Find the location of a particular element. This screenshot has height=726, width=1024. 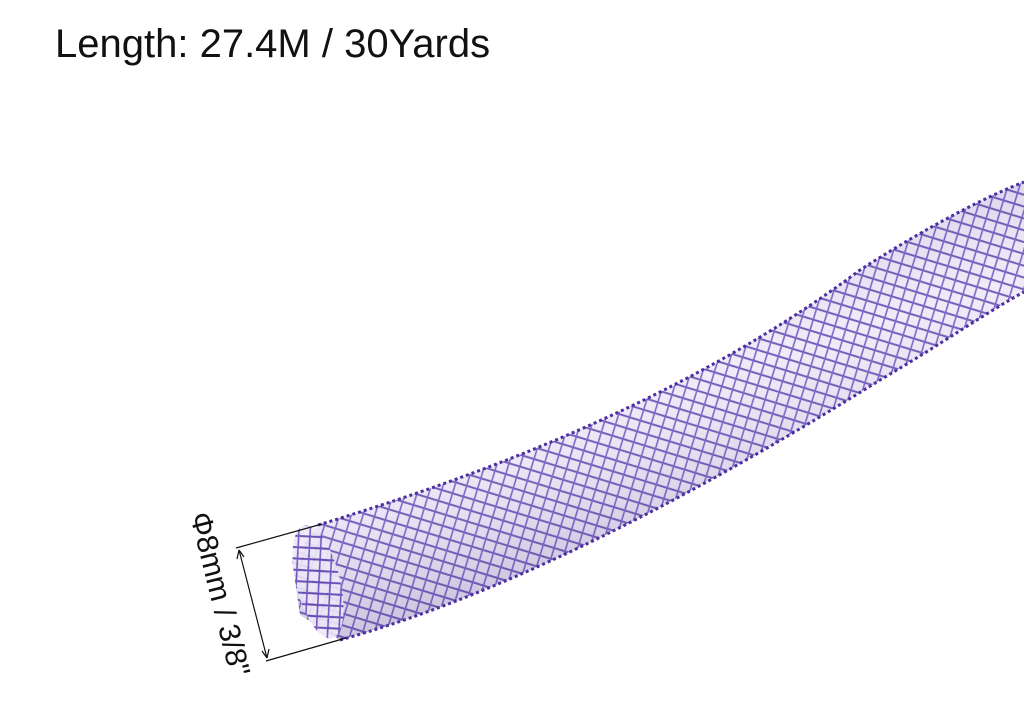

diameter-label: Φ8mm / 3/8" is located at coordinates (219, 594).